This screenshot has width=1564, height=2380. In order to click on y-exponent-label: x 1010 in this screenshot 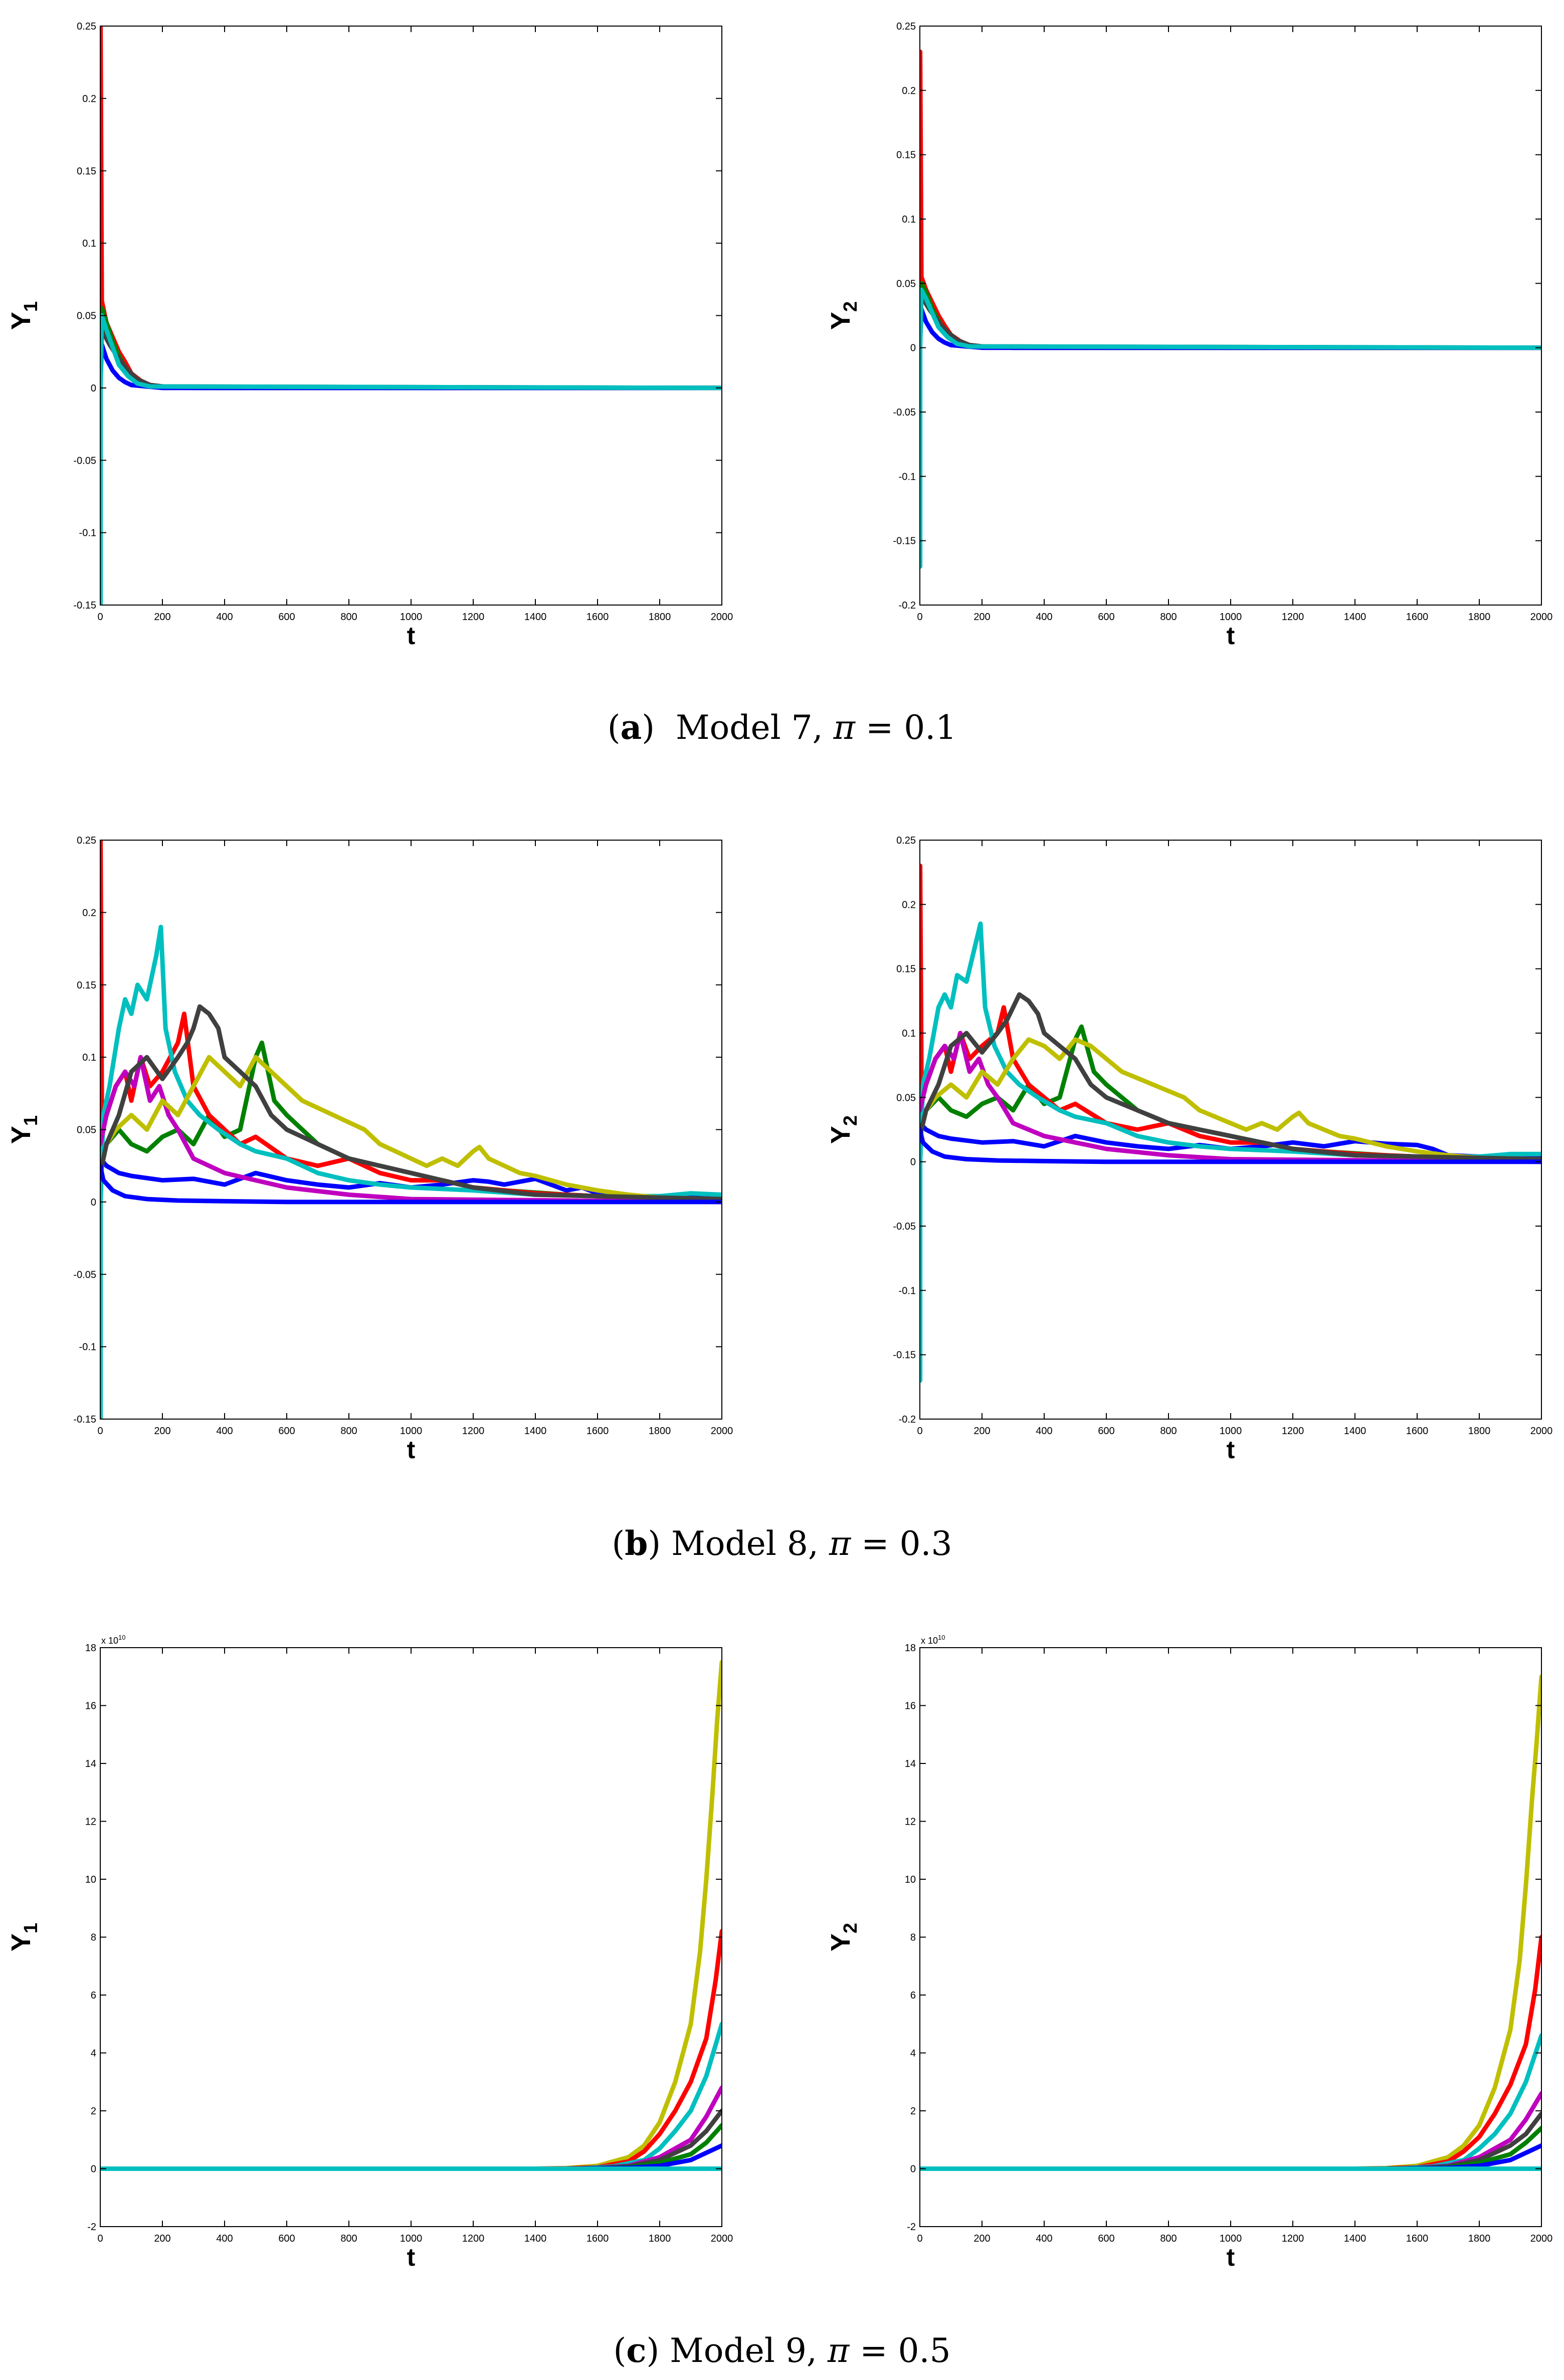, I will do `click(933, 1640)`.